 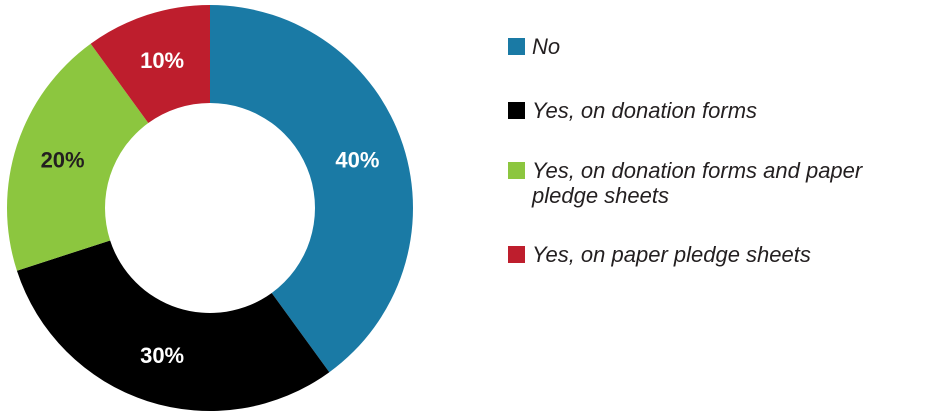 I want to click on legend-swatch-yes-donation-forms, so click(x=516, y=110).